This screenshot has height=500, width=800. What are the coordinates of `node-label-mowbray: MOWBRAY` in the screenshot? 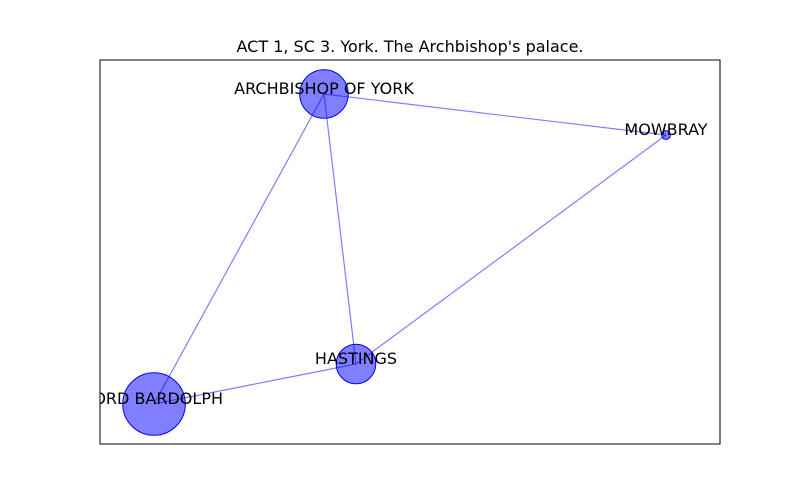 It's located at (665, 129).